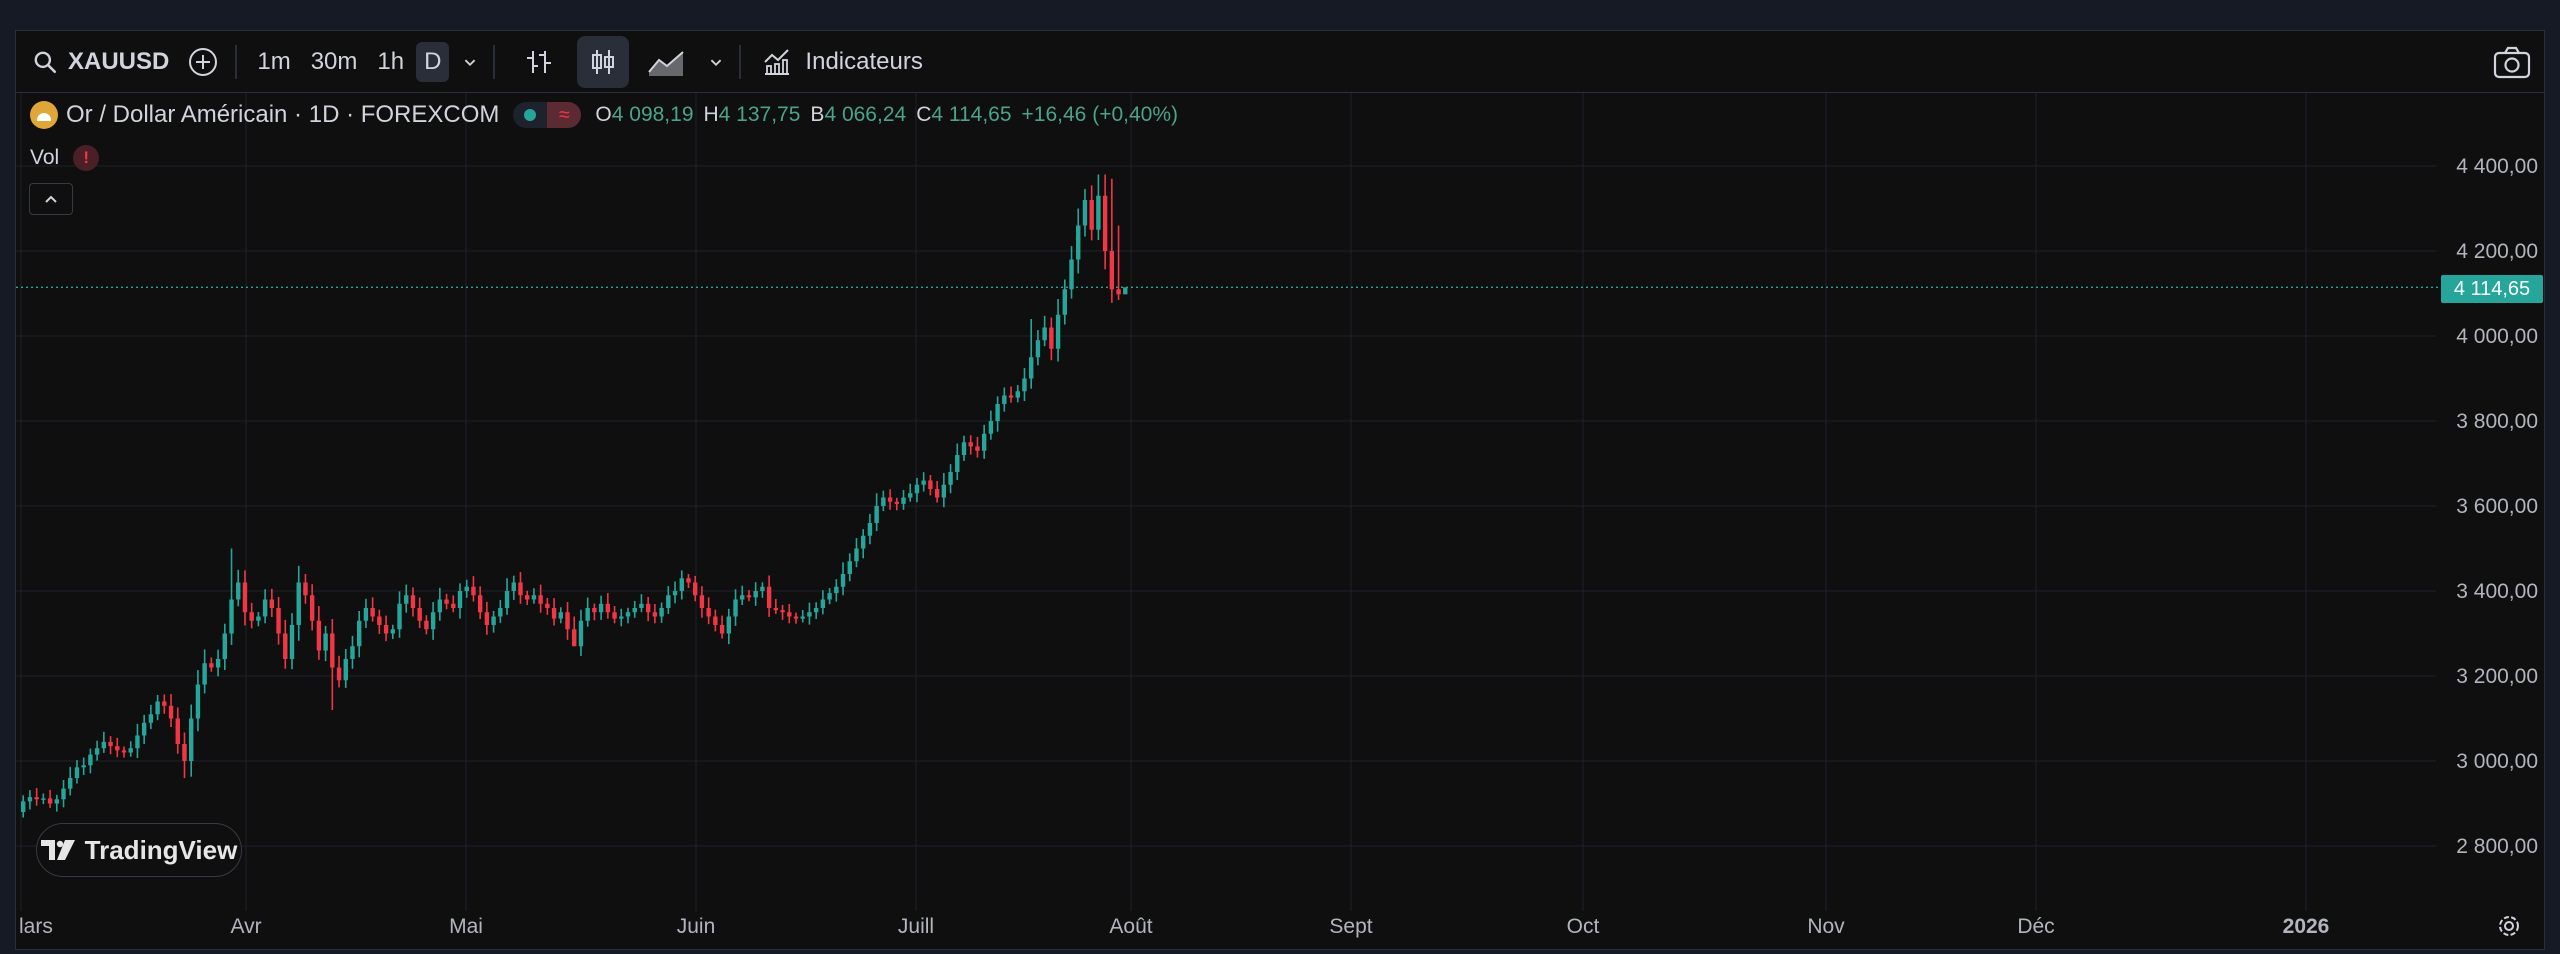 This screenshot has height=954, width=2560. I want to click on price-tick-label: 4 200,00, so click(2497, 251).